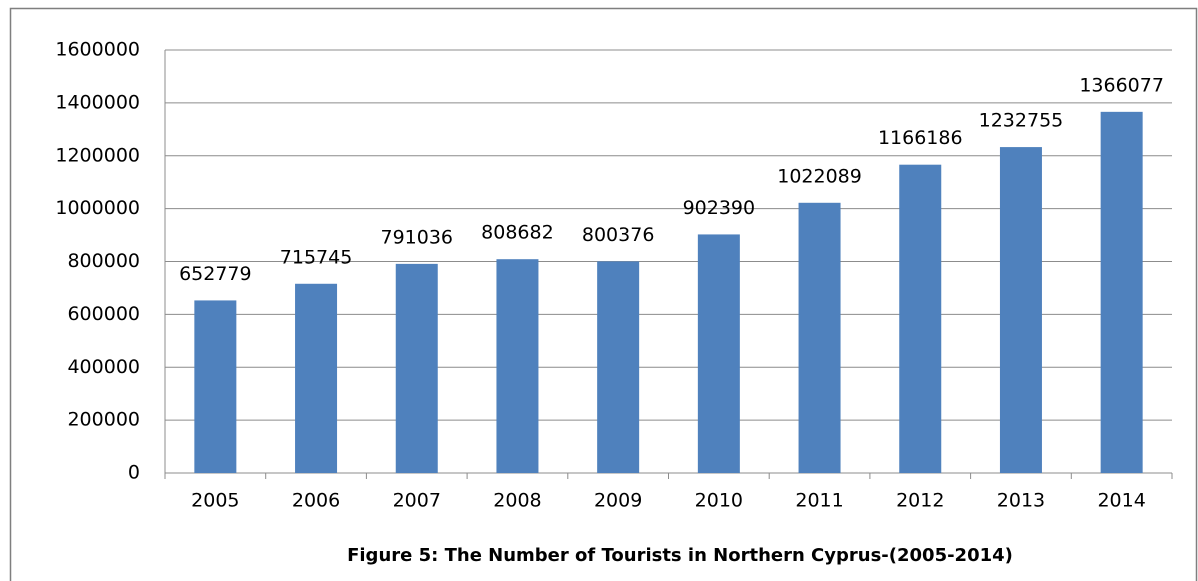  What do you see at coordinates (1021, 501) in the screenshot?
I see `x-tick-label: 2013` at bounding box center [1021, 501].